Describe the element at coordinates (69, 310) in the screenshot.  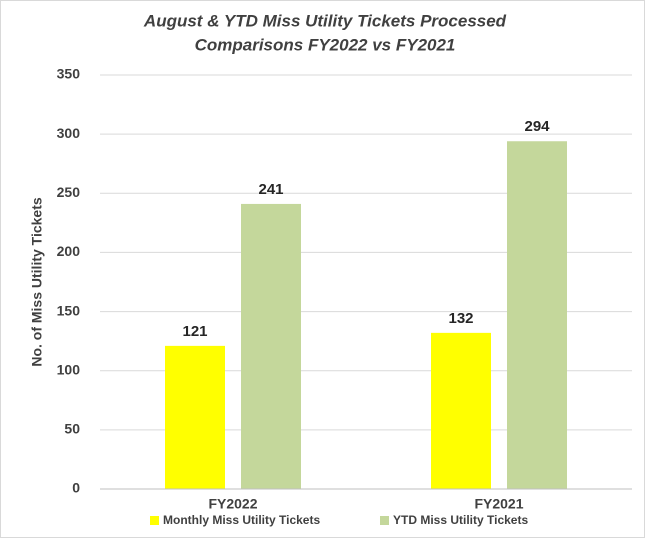
I see `y-tick-label: 150` at that location.